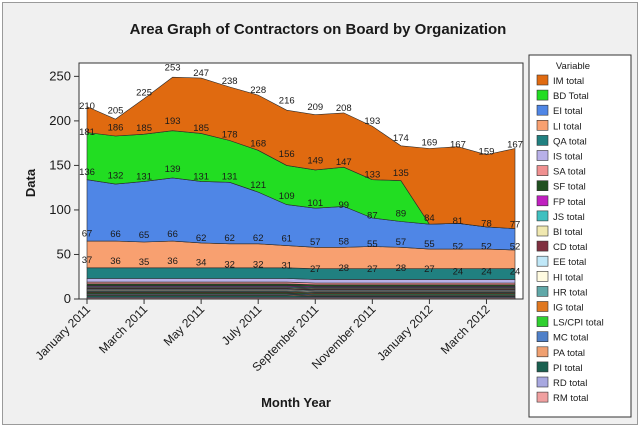  I want to click on legend-label: IM total, so click(568, 81).